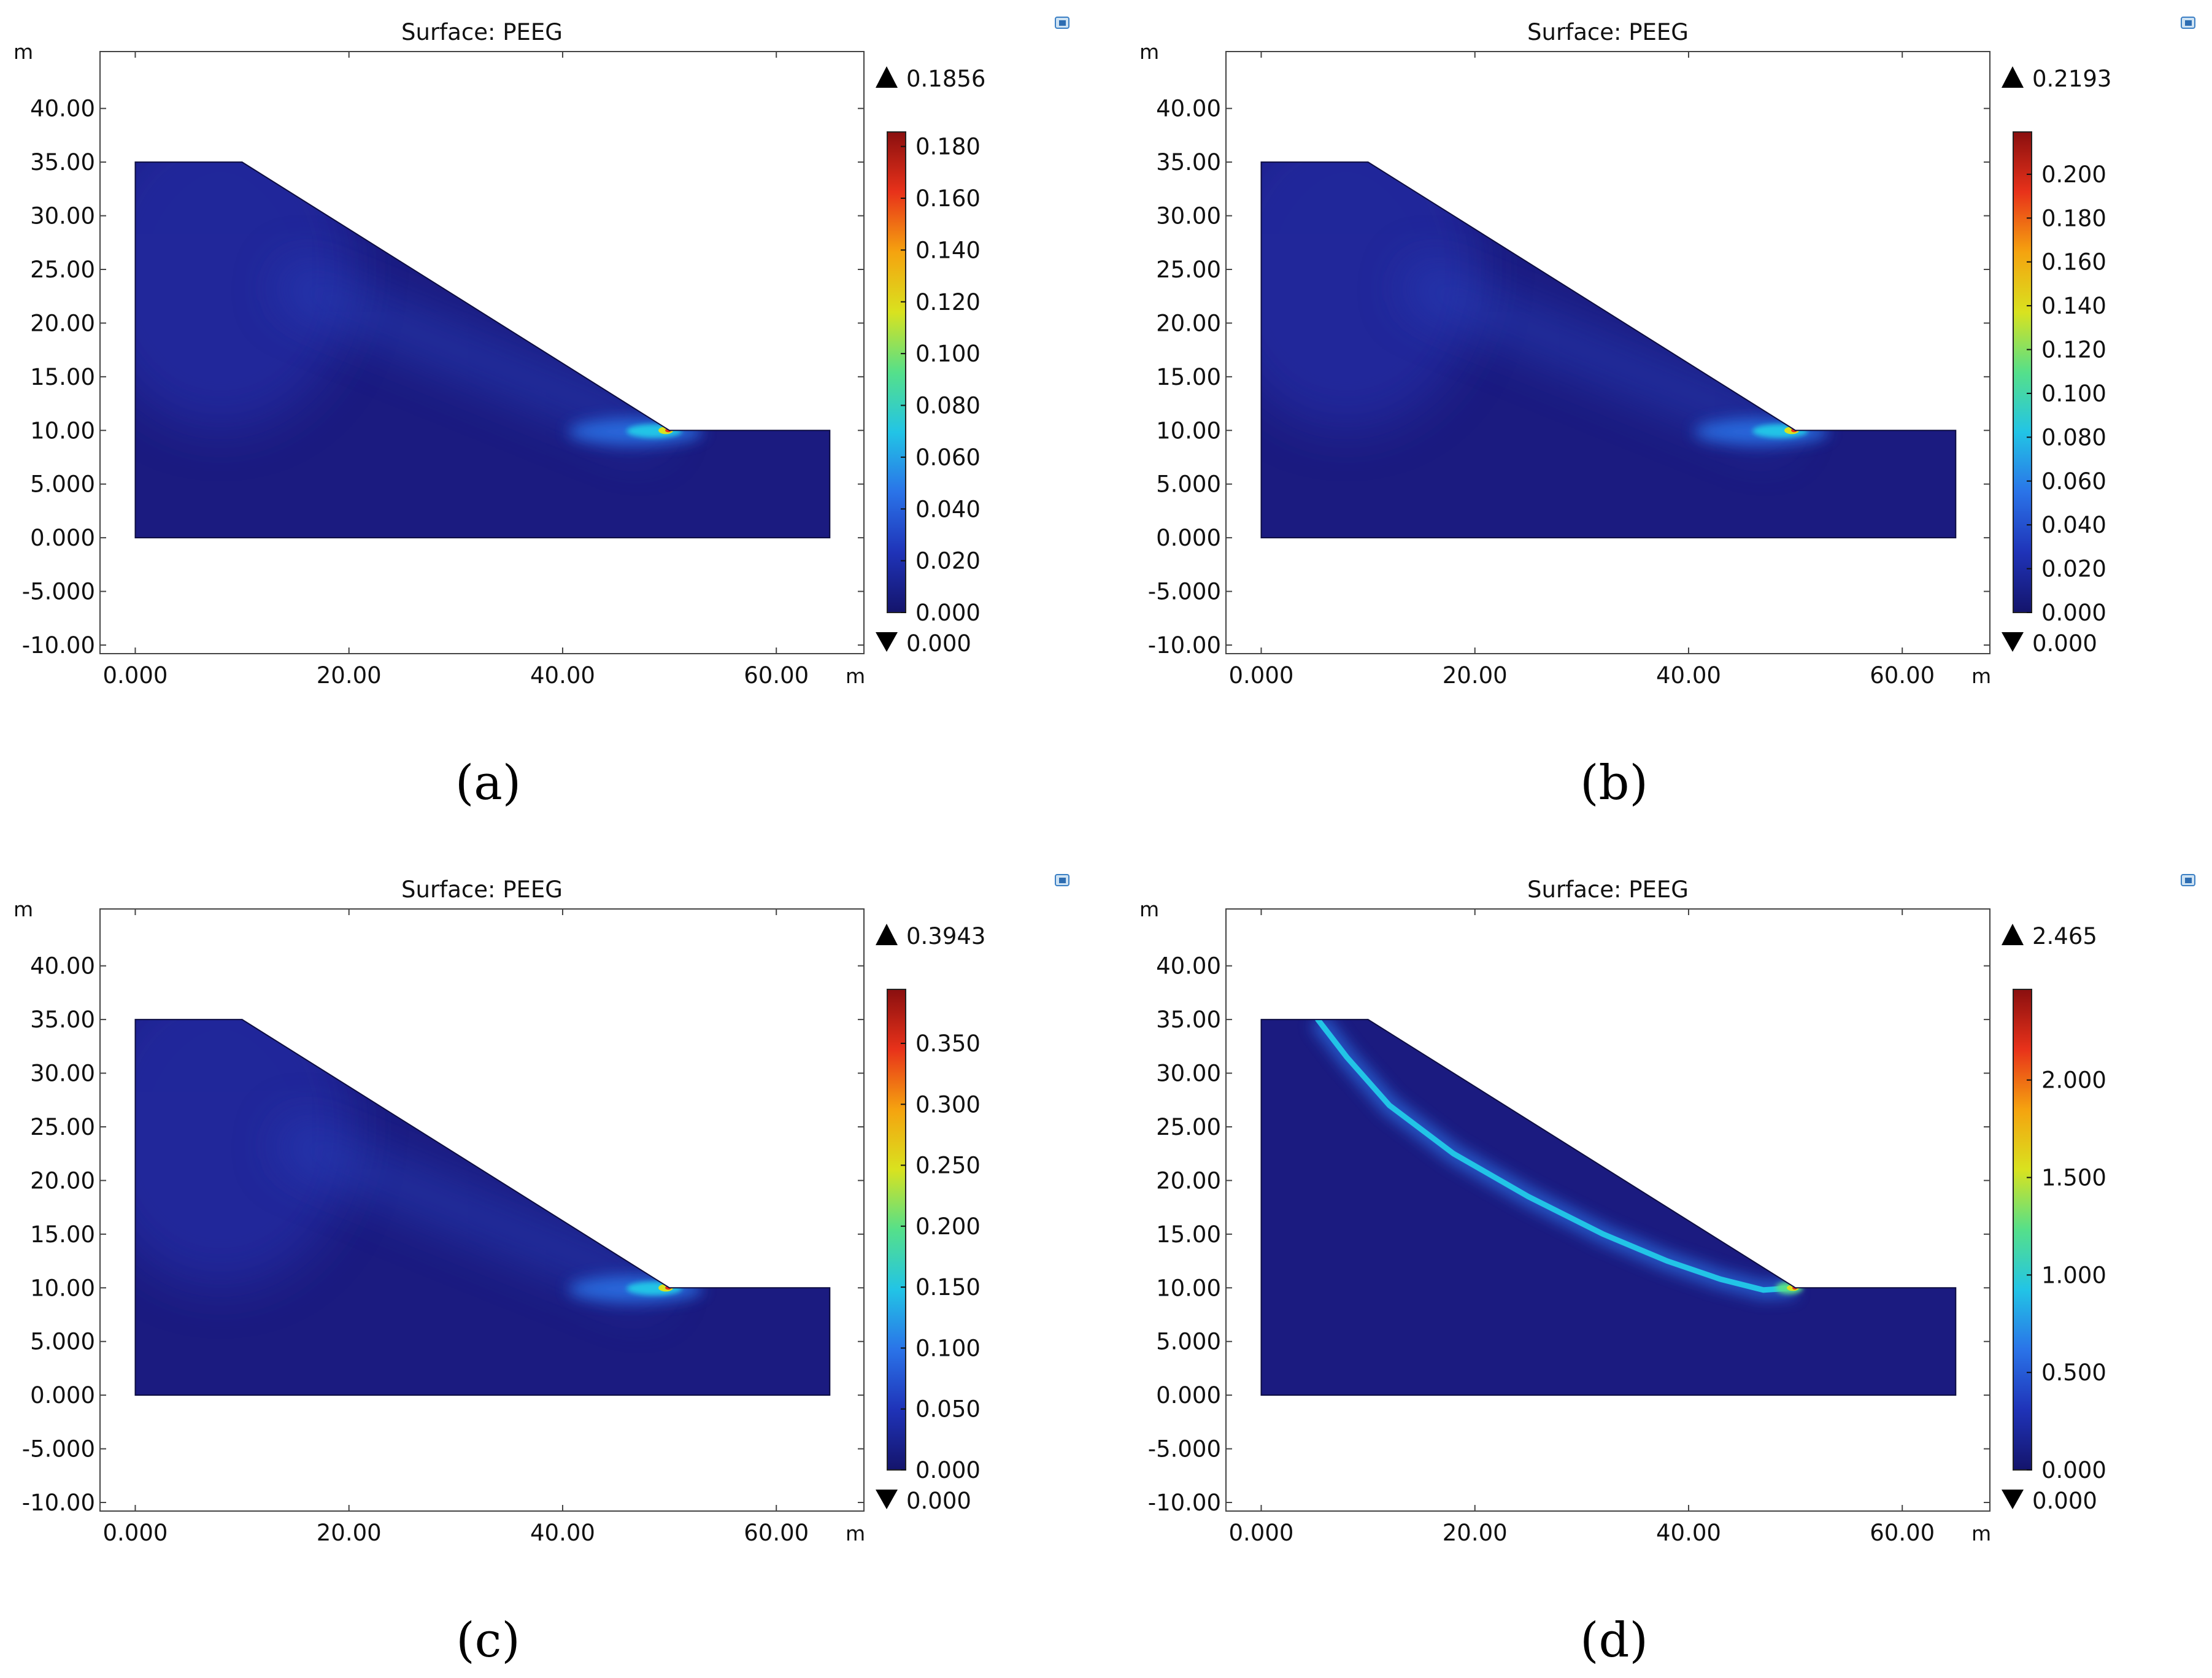 Image resolution: width=2212 pixels, height=1678 pixels. I want to click on panel-caption: (b), so click(1614, 783).